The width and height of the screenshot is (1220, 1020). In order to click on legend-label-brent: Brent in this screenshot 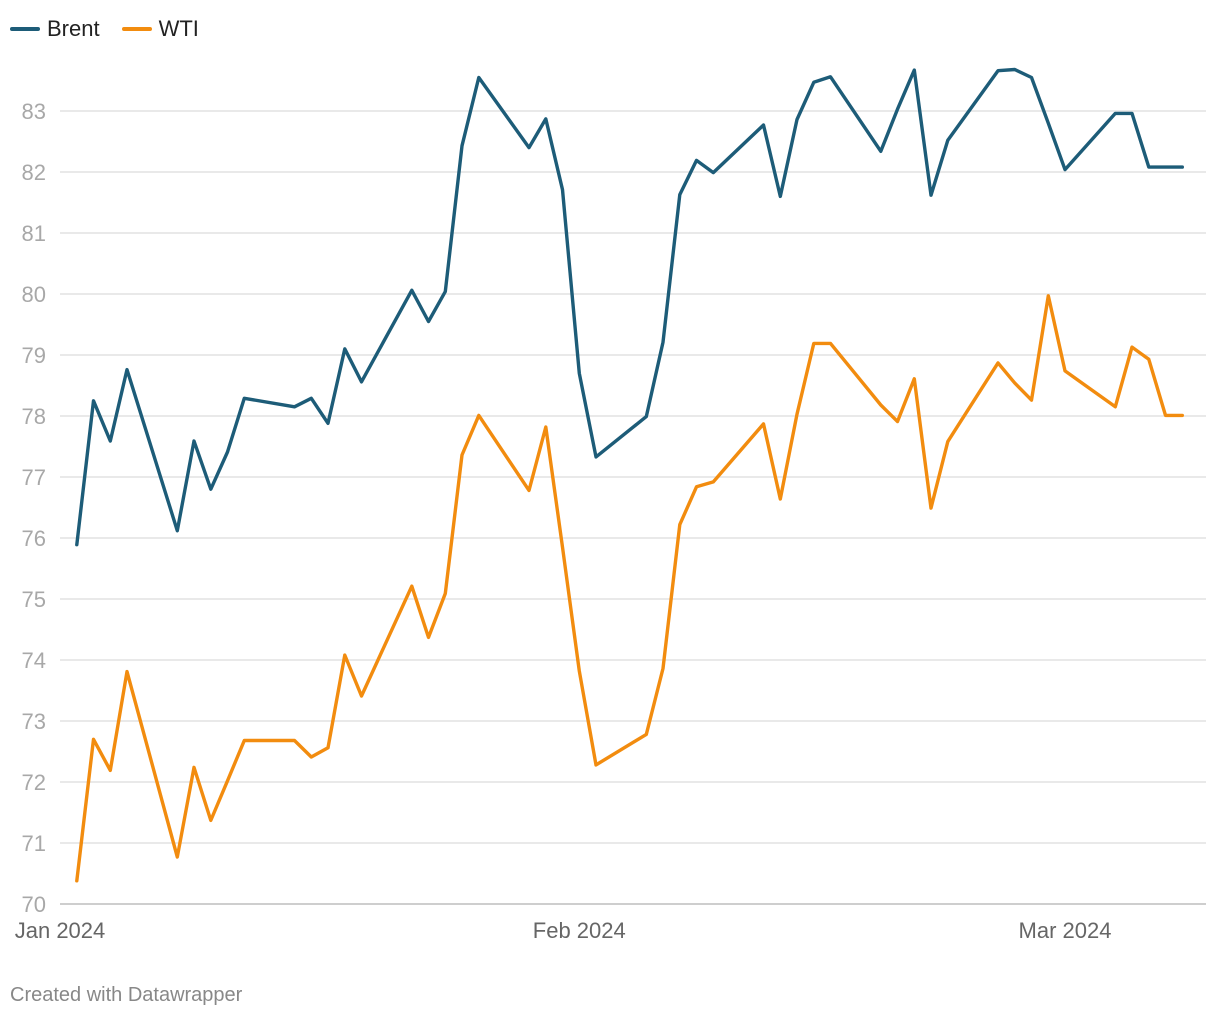, I will do `click(73, 28)`.